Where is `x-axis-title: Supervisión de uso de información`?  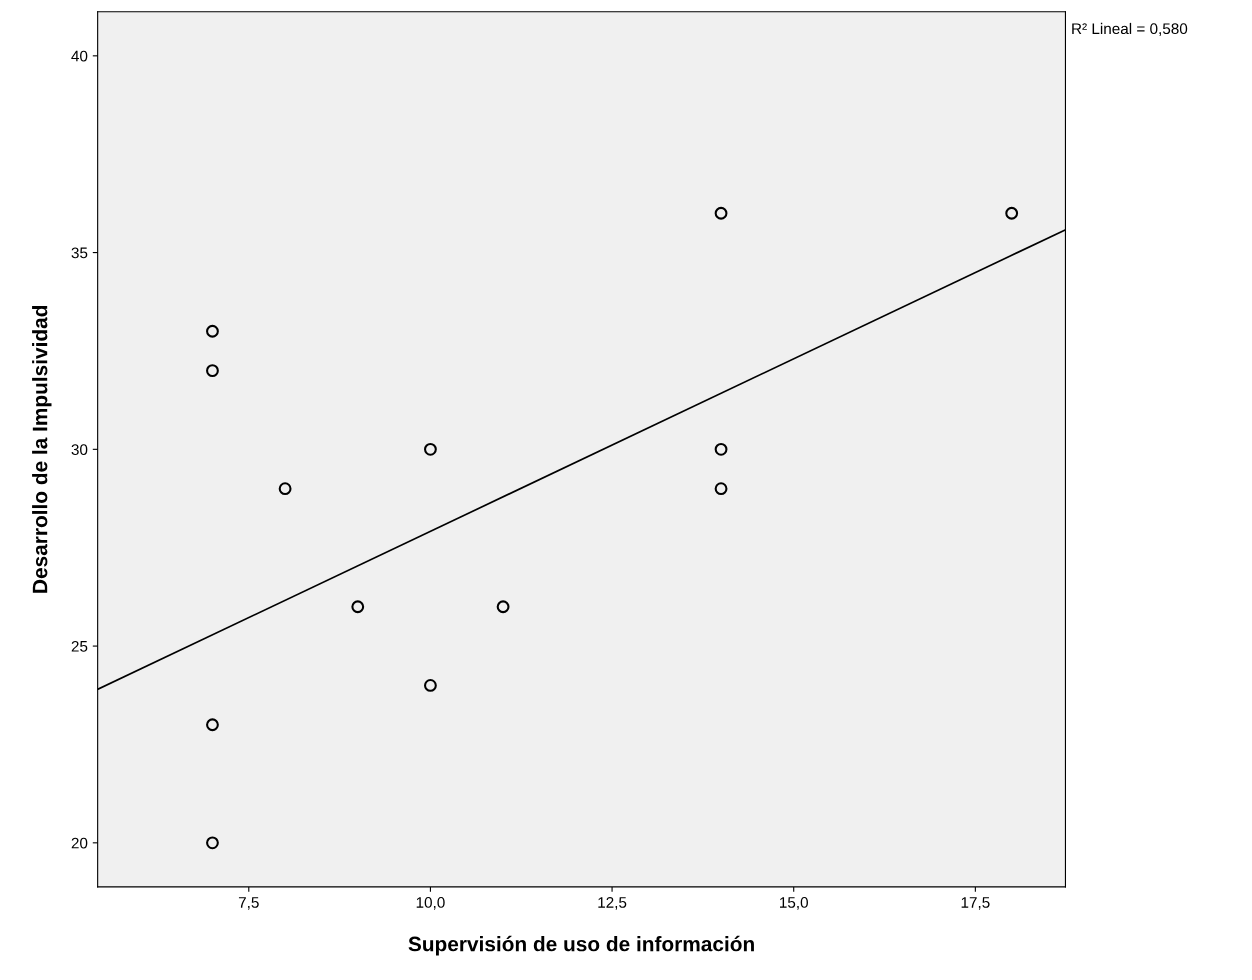 x-axis-title: Supervisión de uso de información is located at coordinates (581, 945).